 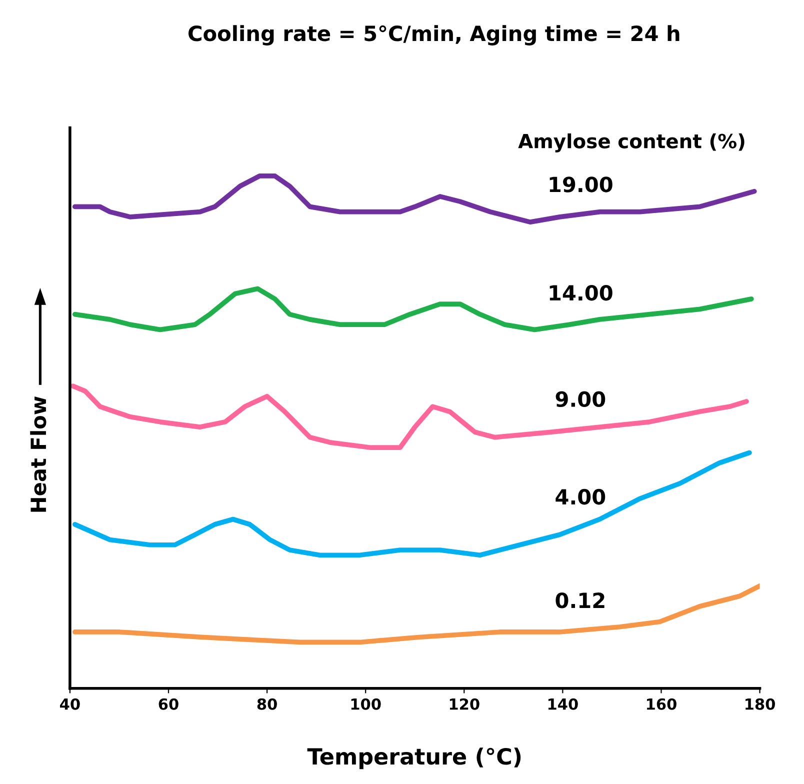 I want to click on x-axis-title: Temperature (°C), so click(x=414, y=759).